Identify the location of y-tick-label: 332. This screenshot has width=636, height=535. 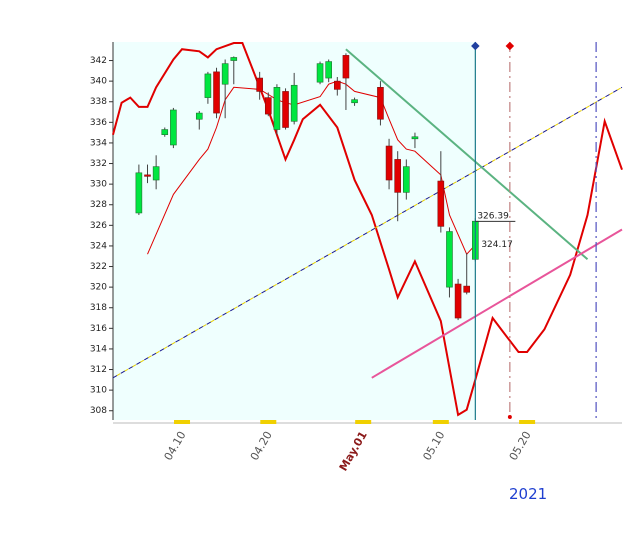
(98, 164).